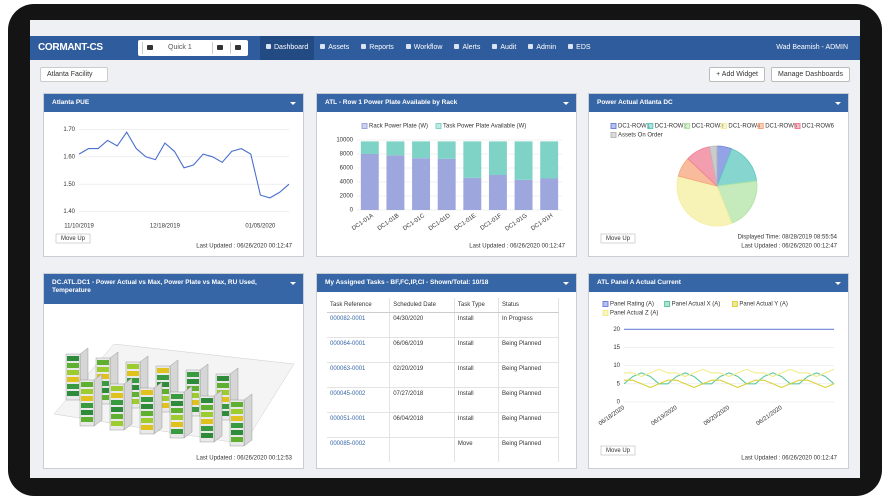 The width and height of the screenshot is (890, 500). Describe the element at coordinates (150, 47) in the screenshot. I see `icon-glyph` at that location.